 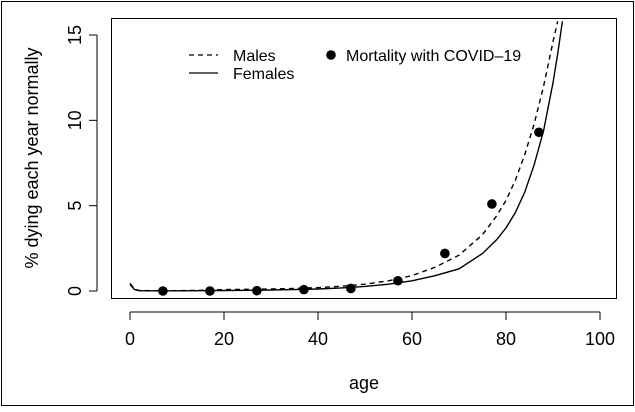 What do you see at coordinates (331, 55) in the screenshot?
I see `legend-covid-swatch` at bounding box center [331, 55].